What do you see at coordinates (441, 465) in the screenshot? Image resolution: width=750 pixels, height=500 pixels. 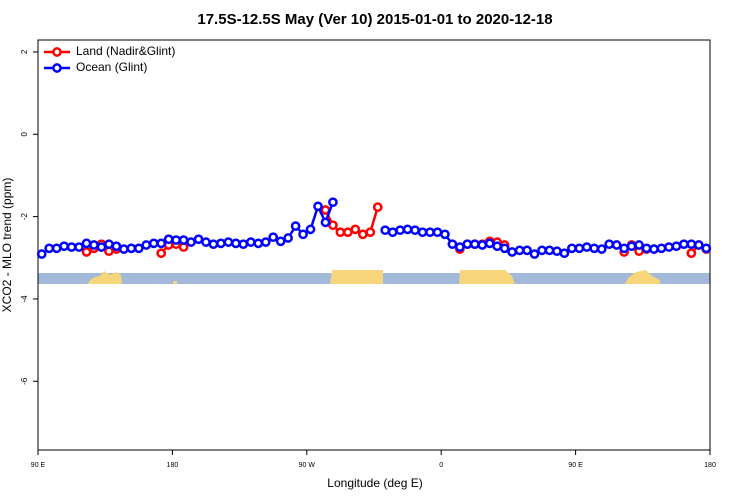 I see `x-tick-label: 0` at bounding box center [441, 465].